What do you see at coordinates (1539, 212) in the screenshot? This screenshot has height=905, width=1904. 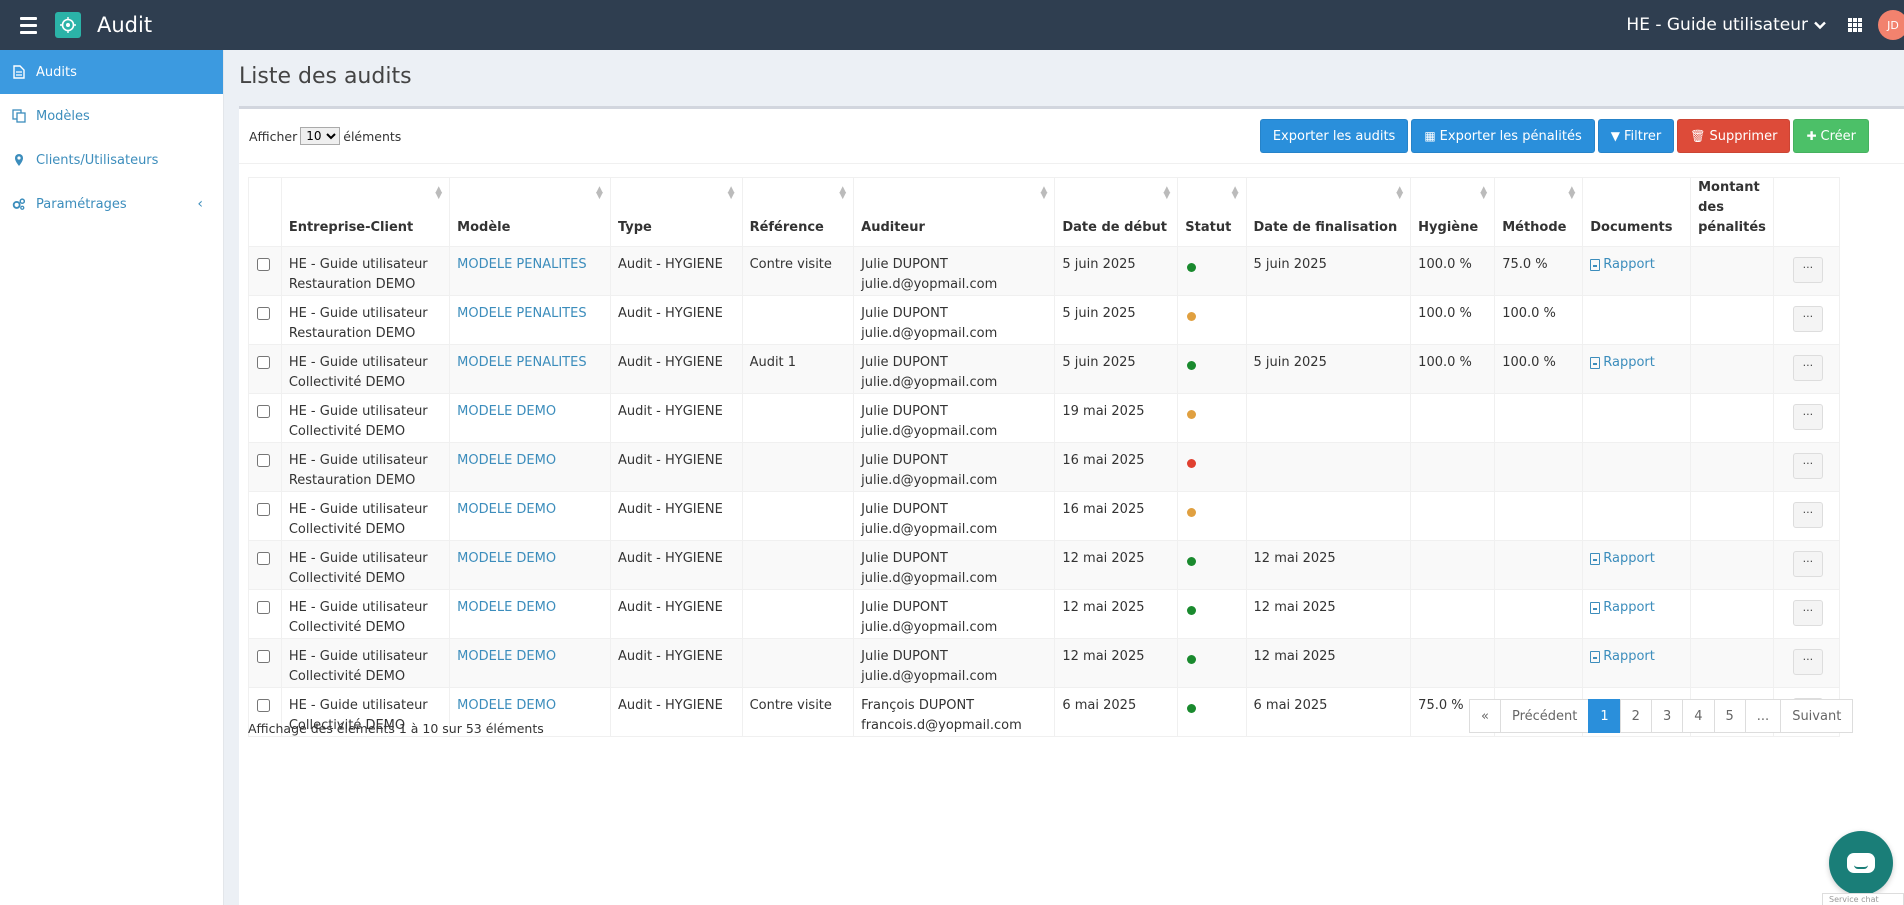 I see `col-method: Méthode ▲ ▼` at bounding box center [1539, 212].